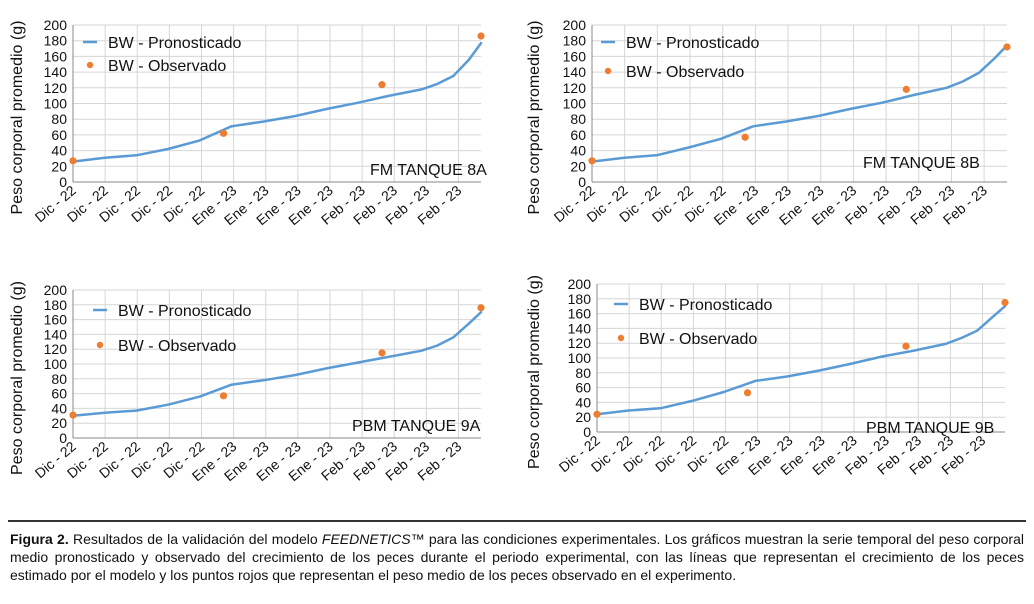 This screenshot has height=604, width=1034. What do you see at coordinates (428, 170) in the screenshot?
I see `tank-annotation: FM TANQUE 8A` at bounding box center [428, 170].